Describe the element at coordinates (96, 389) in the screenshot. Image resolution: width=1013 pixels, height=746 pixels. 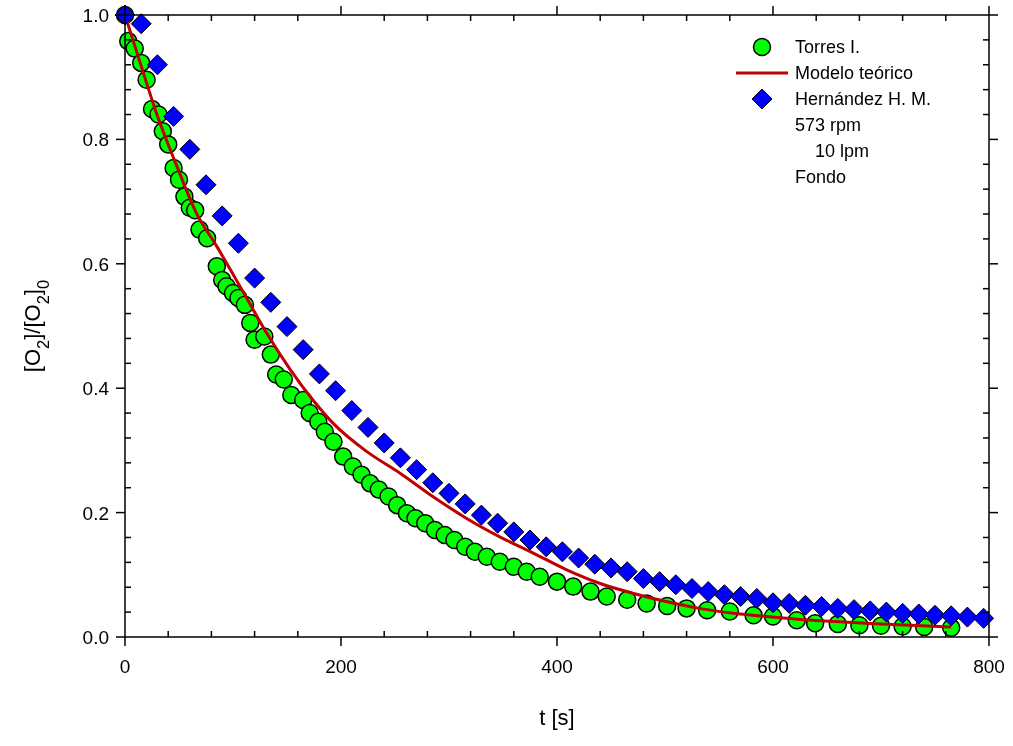
I see `y-tick-label: 0.4` at that location.